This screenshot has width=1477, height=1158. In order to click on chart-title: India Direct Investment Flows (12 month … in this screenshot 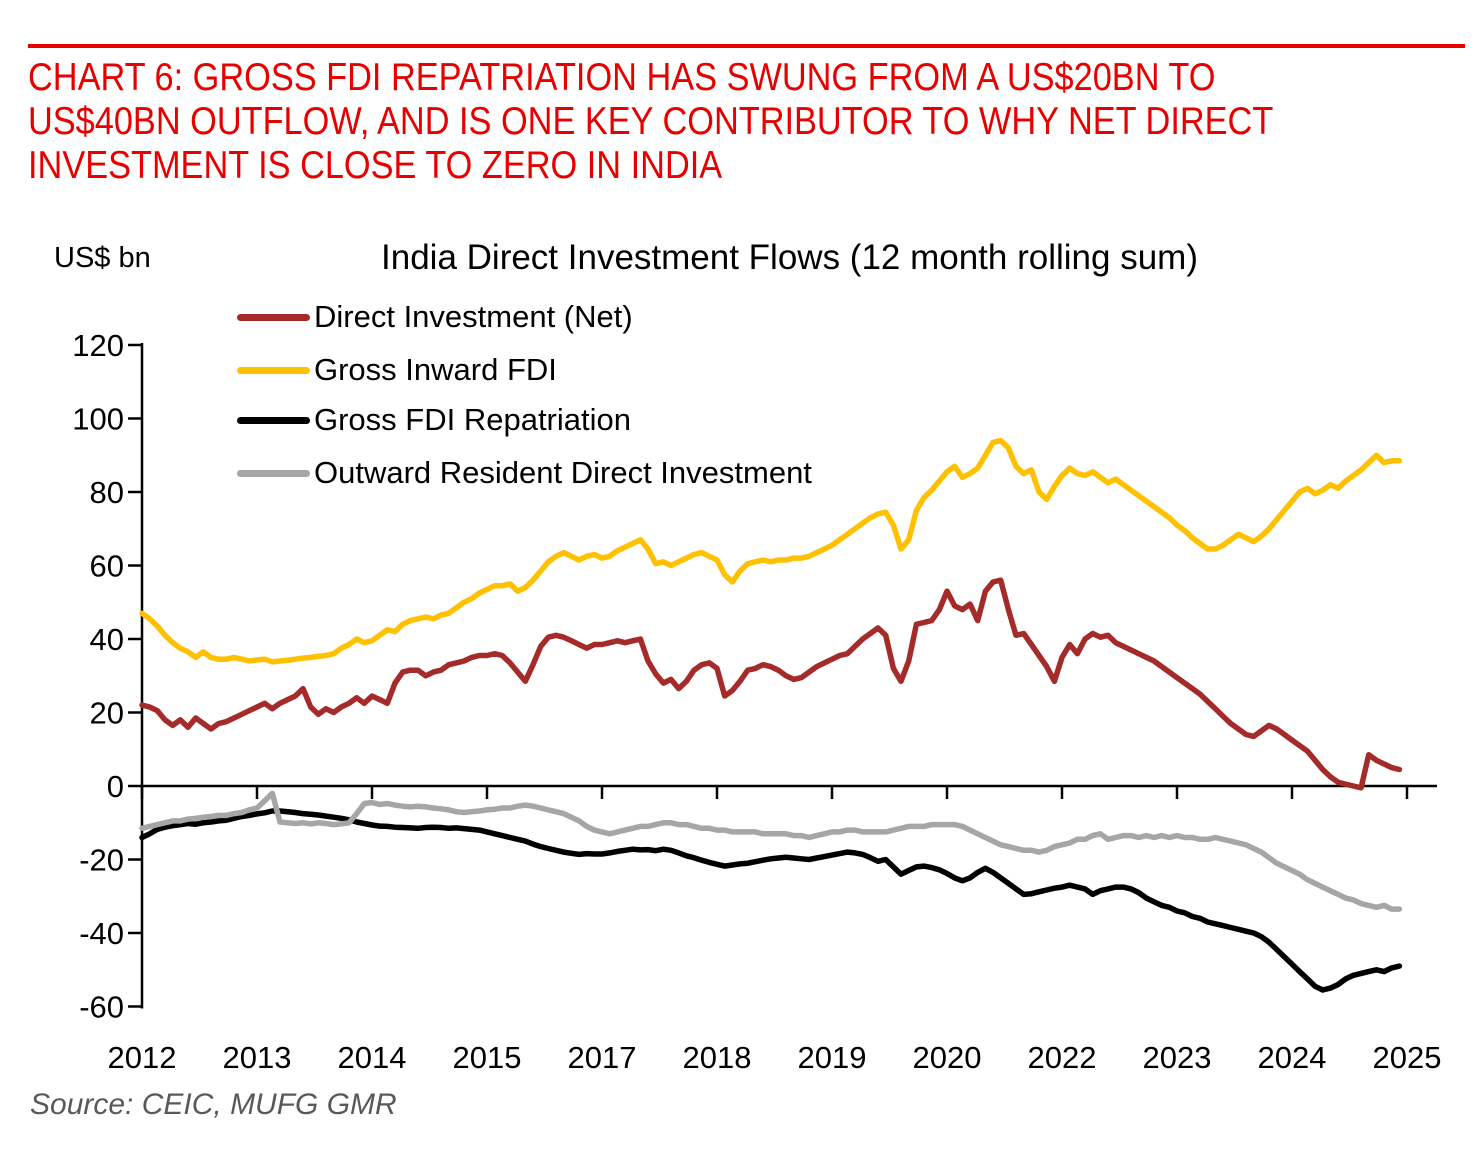, I will do `click(789, 257)`.